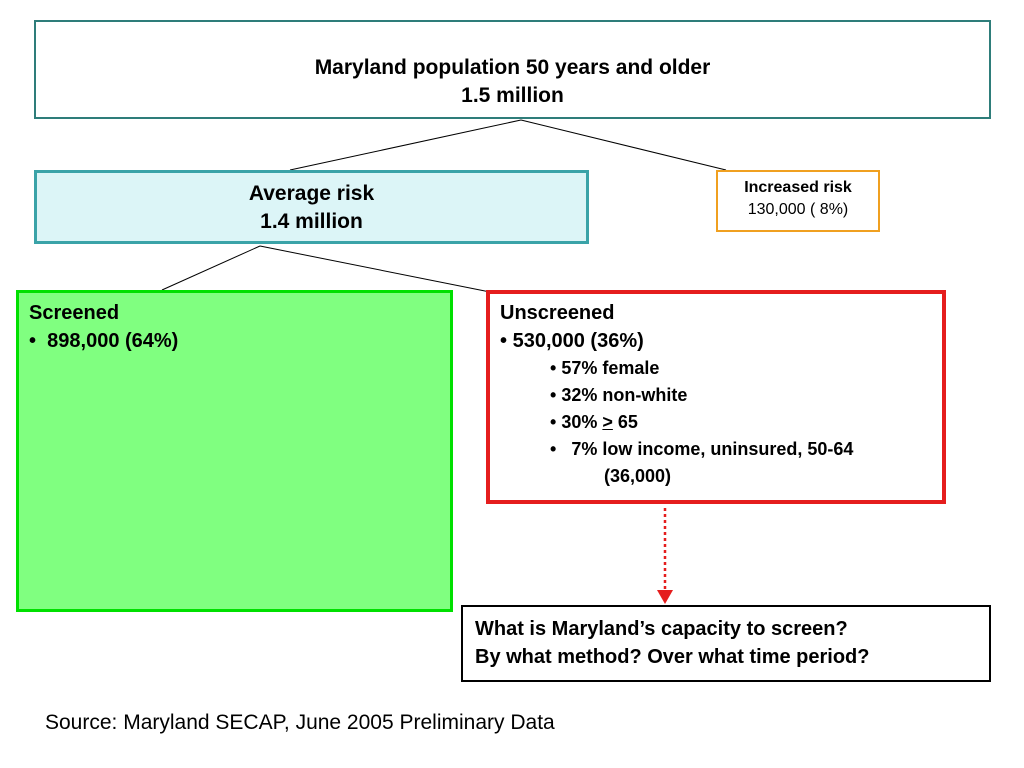  What do you see at coordinates (211, 268) in the screenshot?
I see `connector-average-to-screened` at bounding box center [211, 268].